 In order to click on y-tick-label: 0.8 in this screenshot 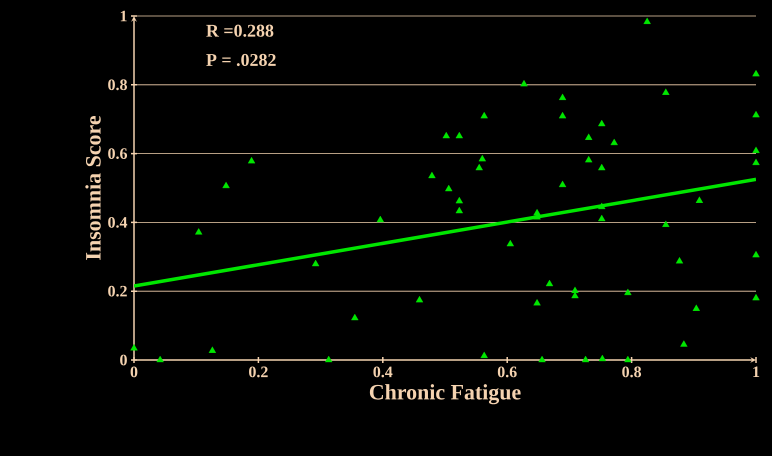, I will do `click(117, 84)`.